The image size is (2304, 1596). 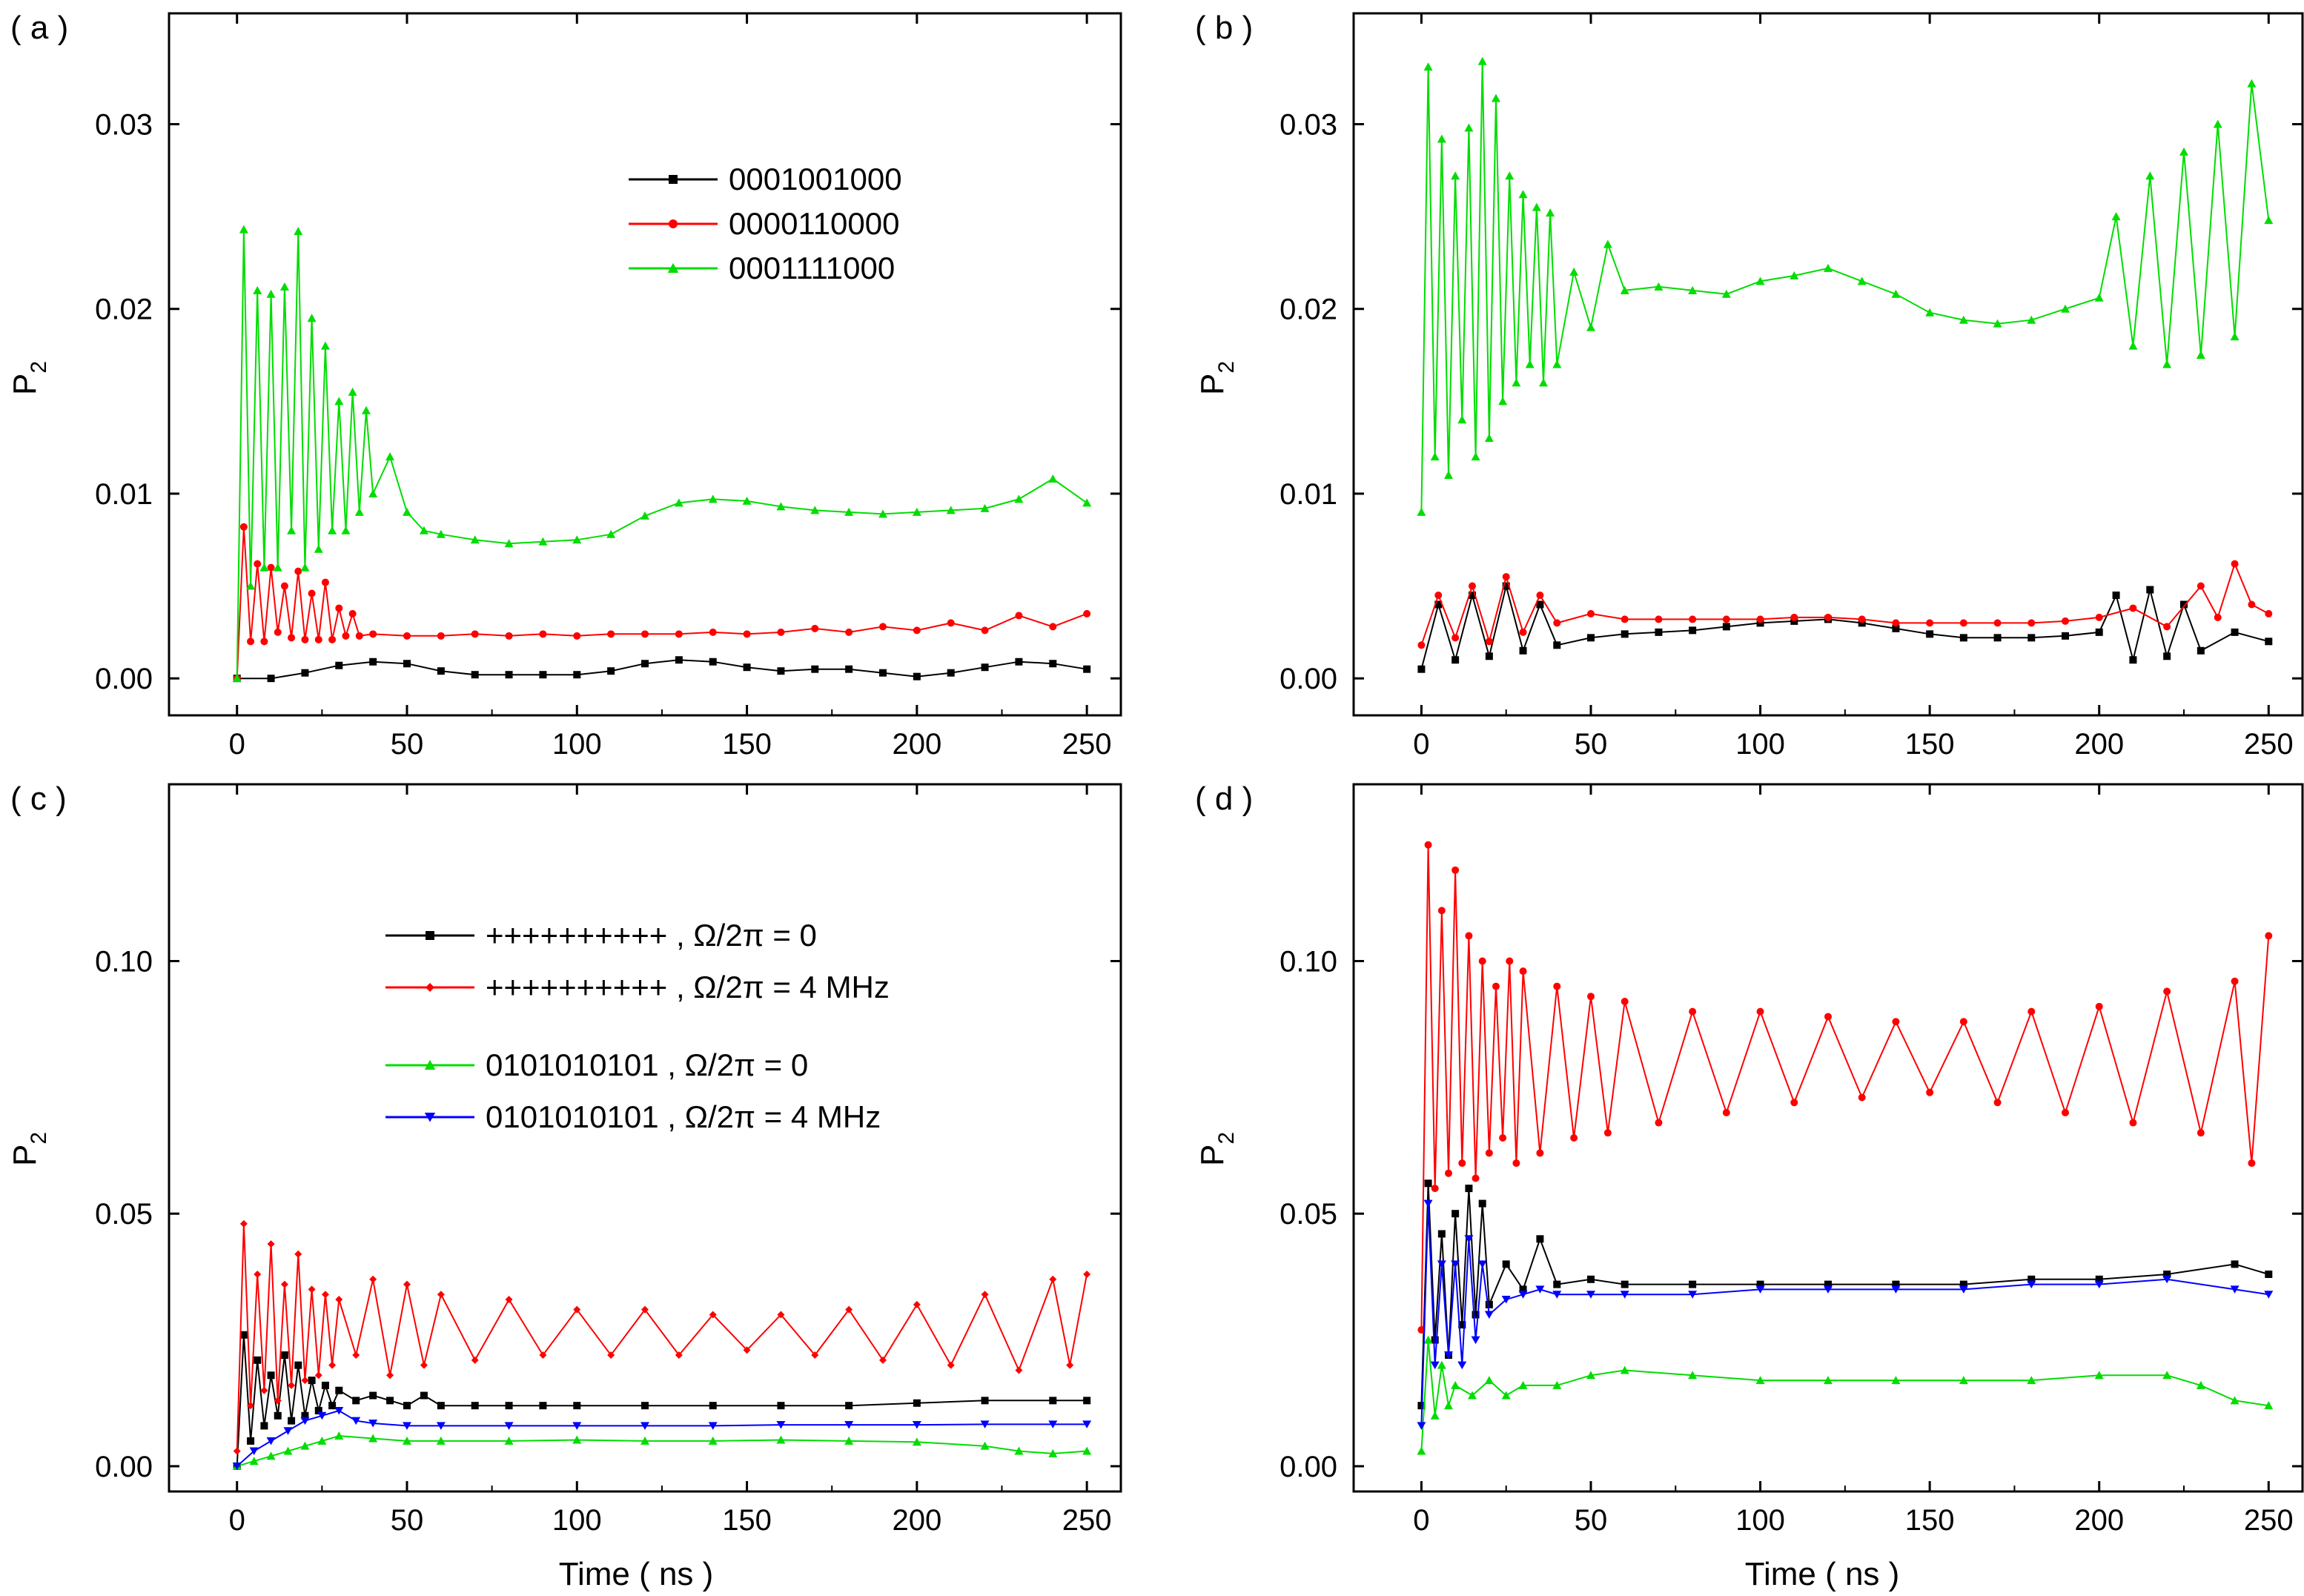 I want to click on legend-label: 0001001000, so click(x=815, y=179).